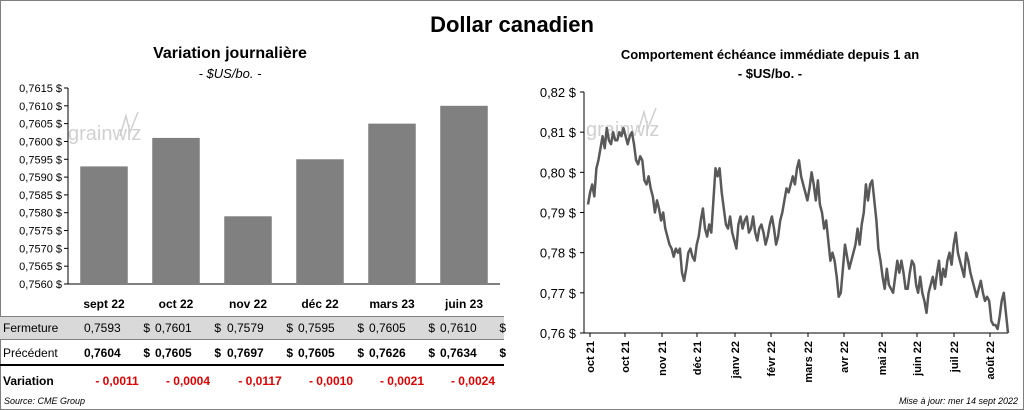 This screenshot has width=1024, height=410. I want to click on row-label-close: Fermeture, so click(31, 328).